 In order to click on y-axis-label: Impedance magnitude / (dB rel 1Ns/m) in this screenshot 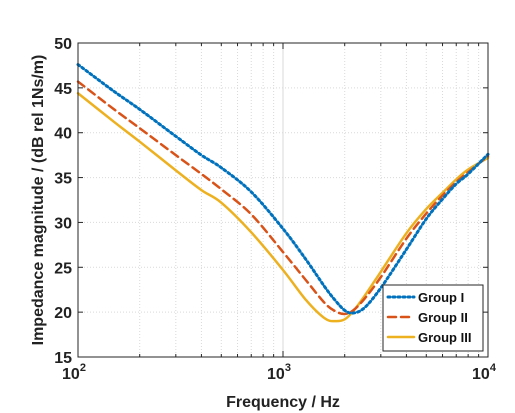, I will do `click(38, 200)`.